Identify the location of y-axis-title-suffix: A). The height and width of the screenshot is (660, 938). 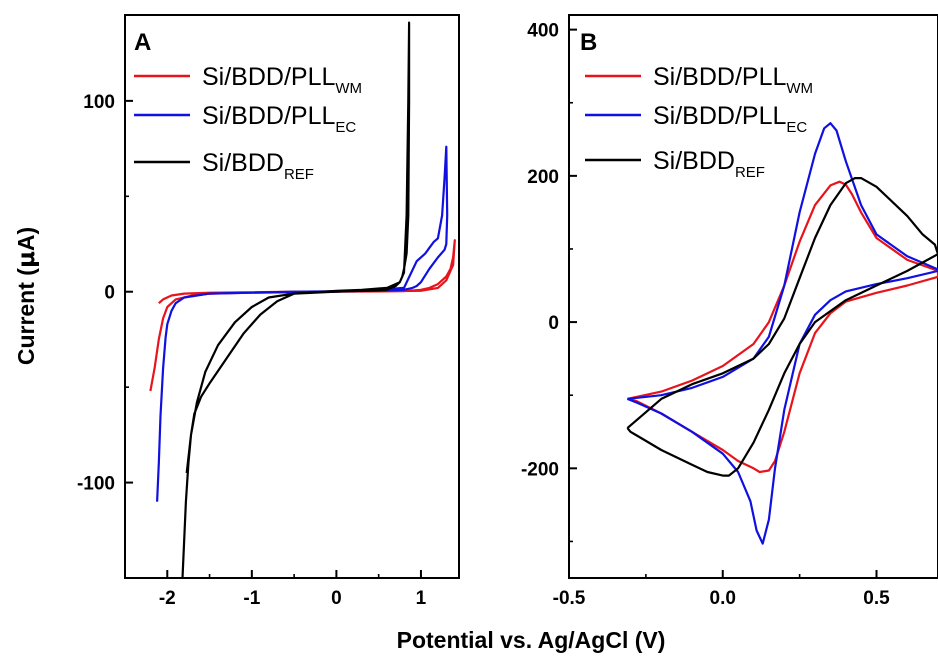
(26, 239).